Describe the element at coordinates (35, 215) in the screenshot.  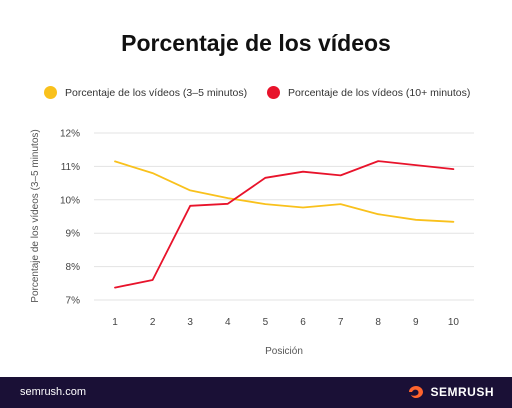
I see `y-axis-label: Porcentaje de los vídeos (3–5 minutos)` at that location.